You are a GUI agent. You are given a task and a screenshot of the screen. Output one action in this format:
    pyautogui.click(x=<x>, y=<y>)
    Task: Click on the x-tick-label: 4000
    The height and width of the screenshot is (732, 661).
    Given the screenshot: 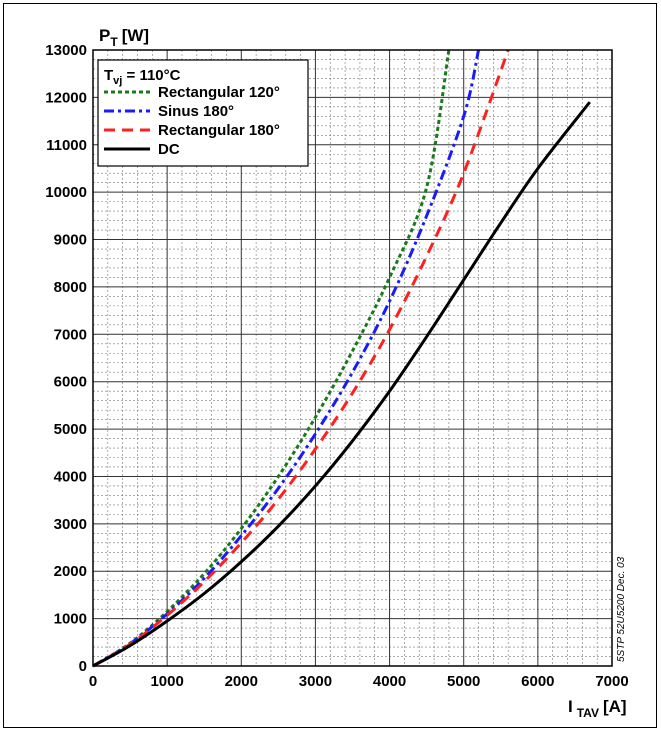 What is the action you would take?
    pyautogui.click(x=389, y=681)
    